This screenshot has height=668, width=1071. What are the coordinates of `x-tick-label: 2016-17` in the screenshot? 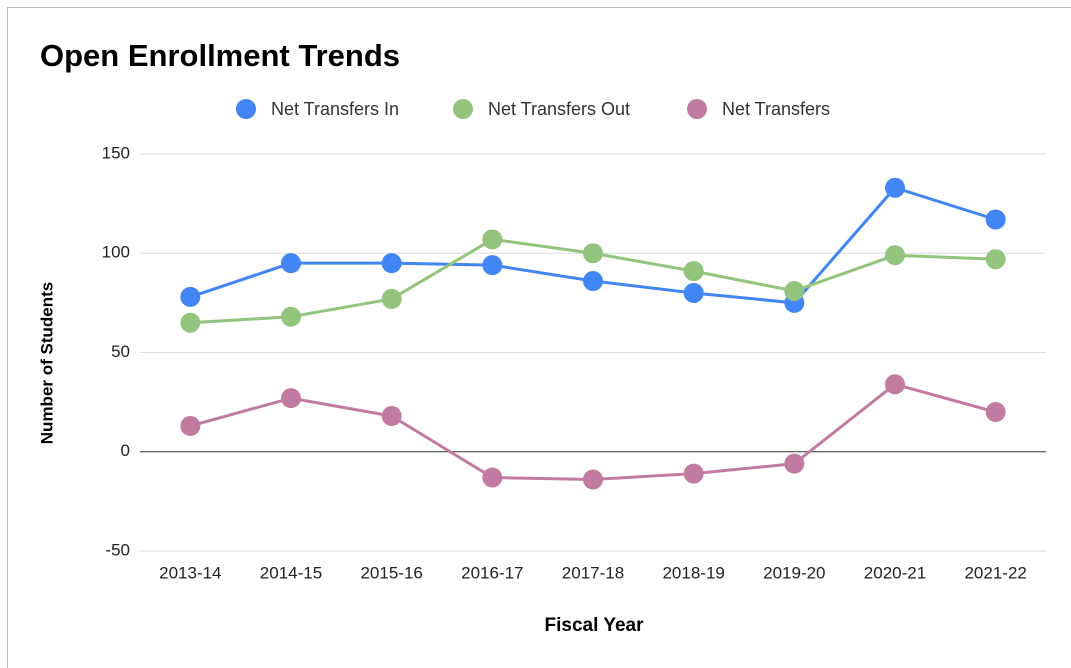 It's located at (492, 572).